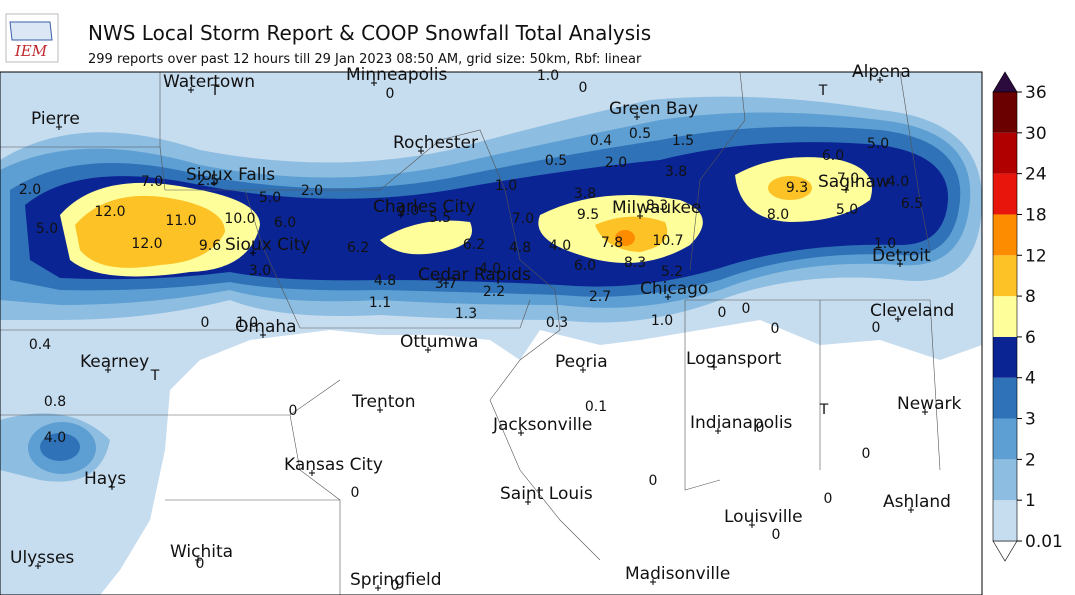  Describe the element at coordinates (612, 243) in the screenshot. I see `snow-report: 7.8` at that location.